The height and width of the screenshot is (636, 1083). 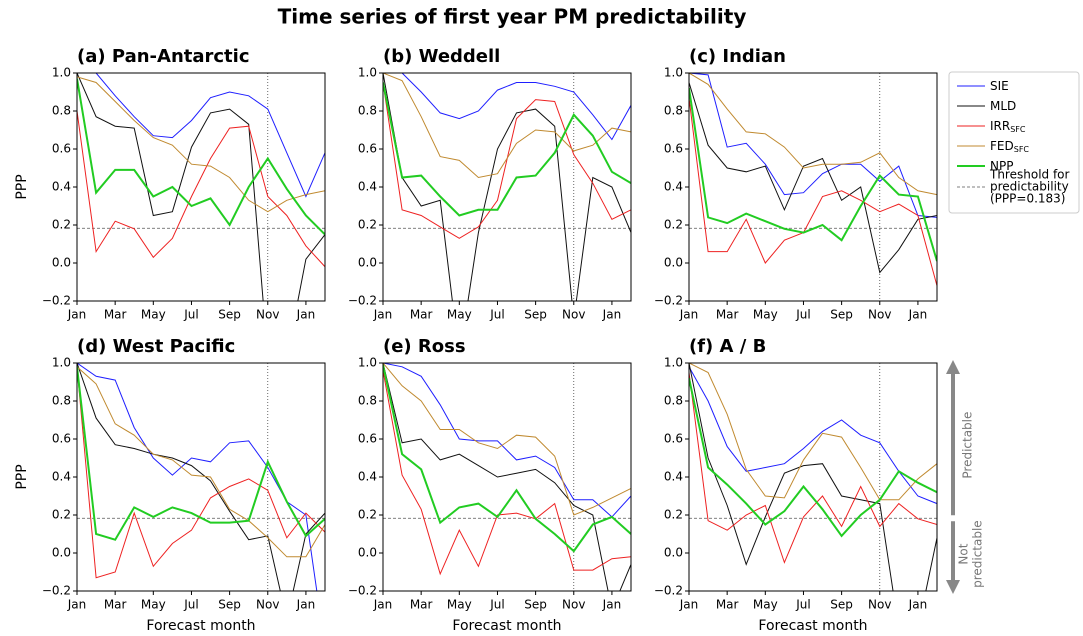 What do you see at coordinates (1000, 126) in the screenshot?
I see `legend-name: IRR` at bounding box center [1000, 126].